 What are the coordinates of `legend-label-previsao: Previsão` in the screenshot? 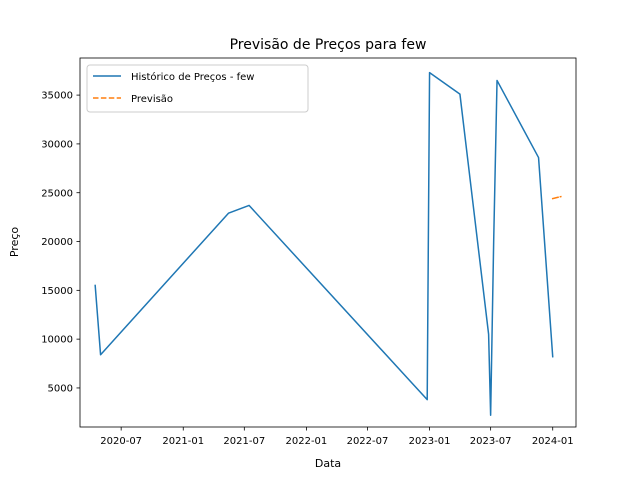 It's located at (152, 99).